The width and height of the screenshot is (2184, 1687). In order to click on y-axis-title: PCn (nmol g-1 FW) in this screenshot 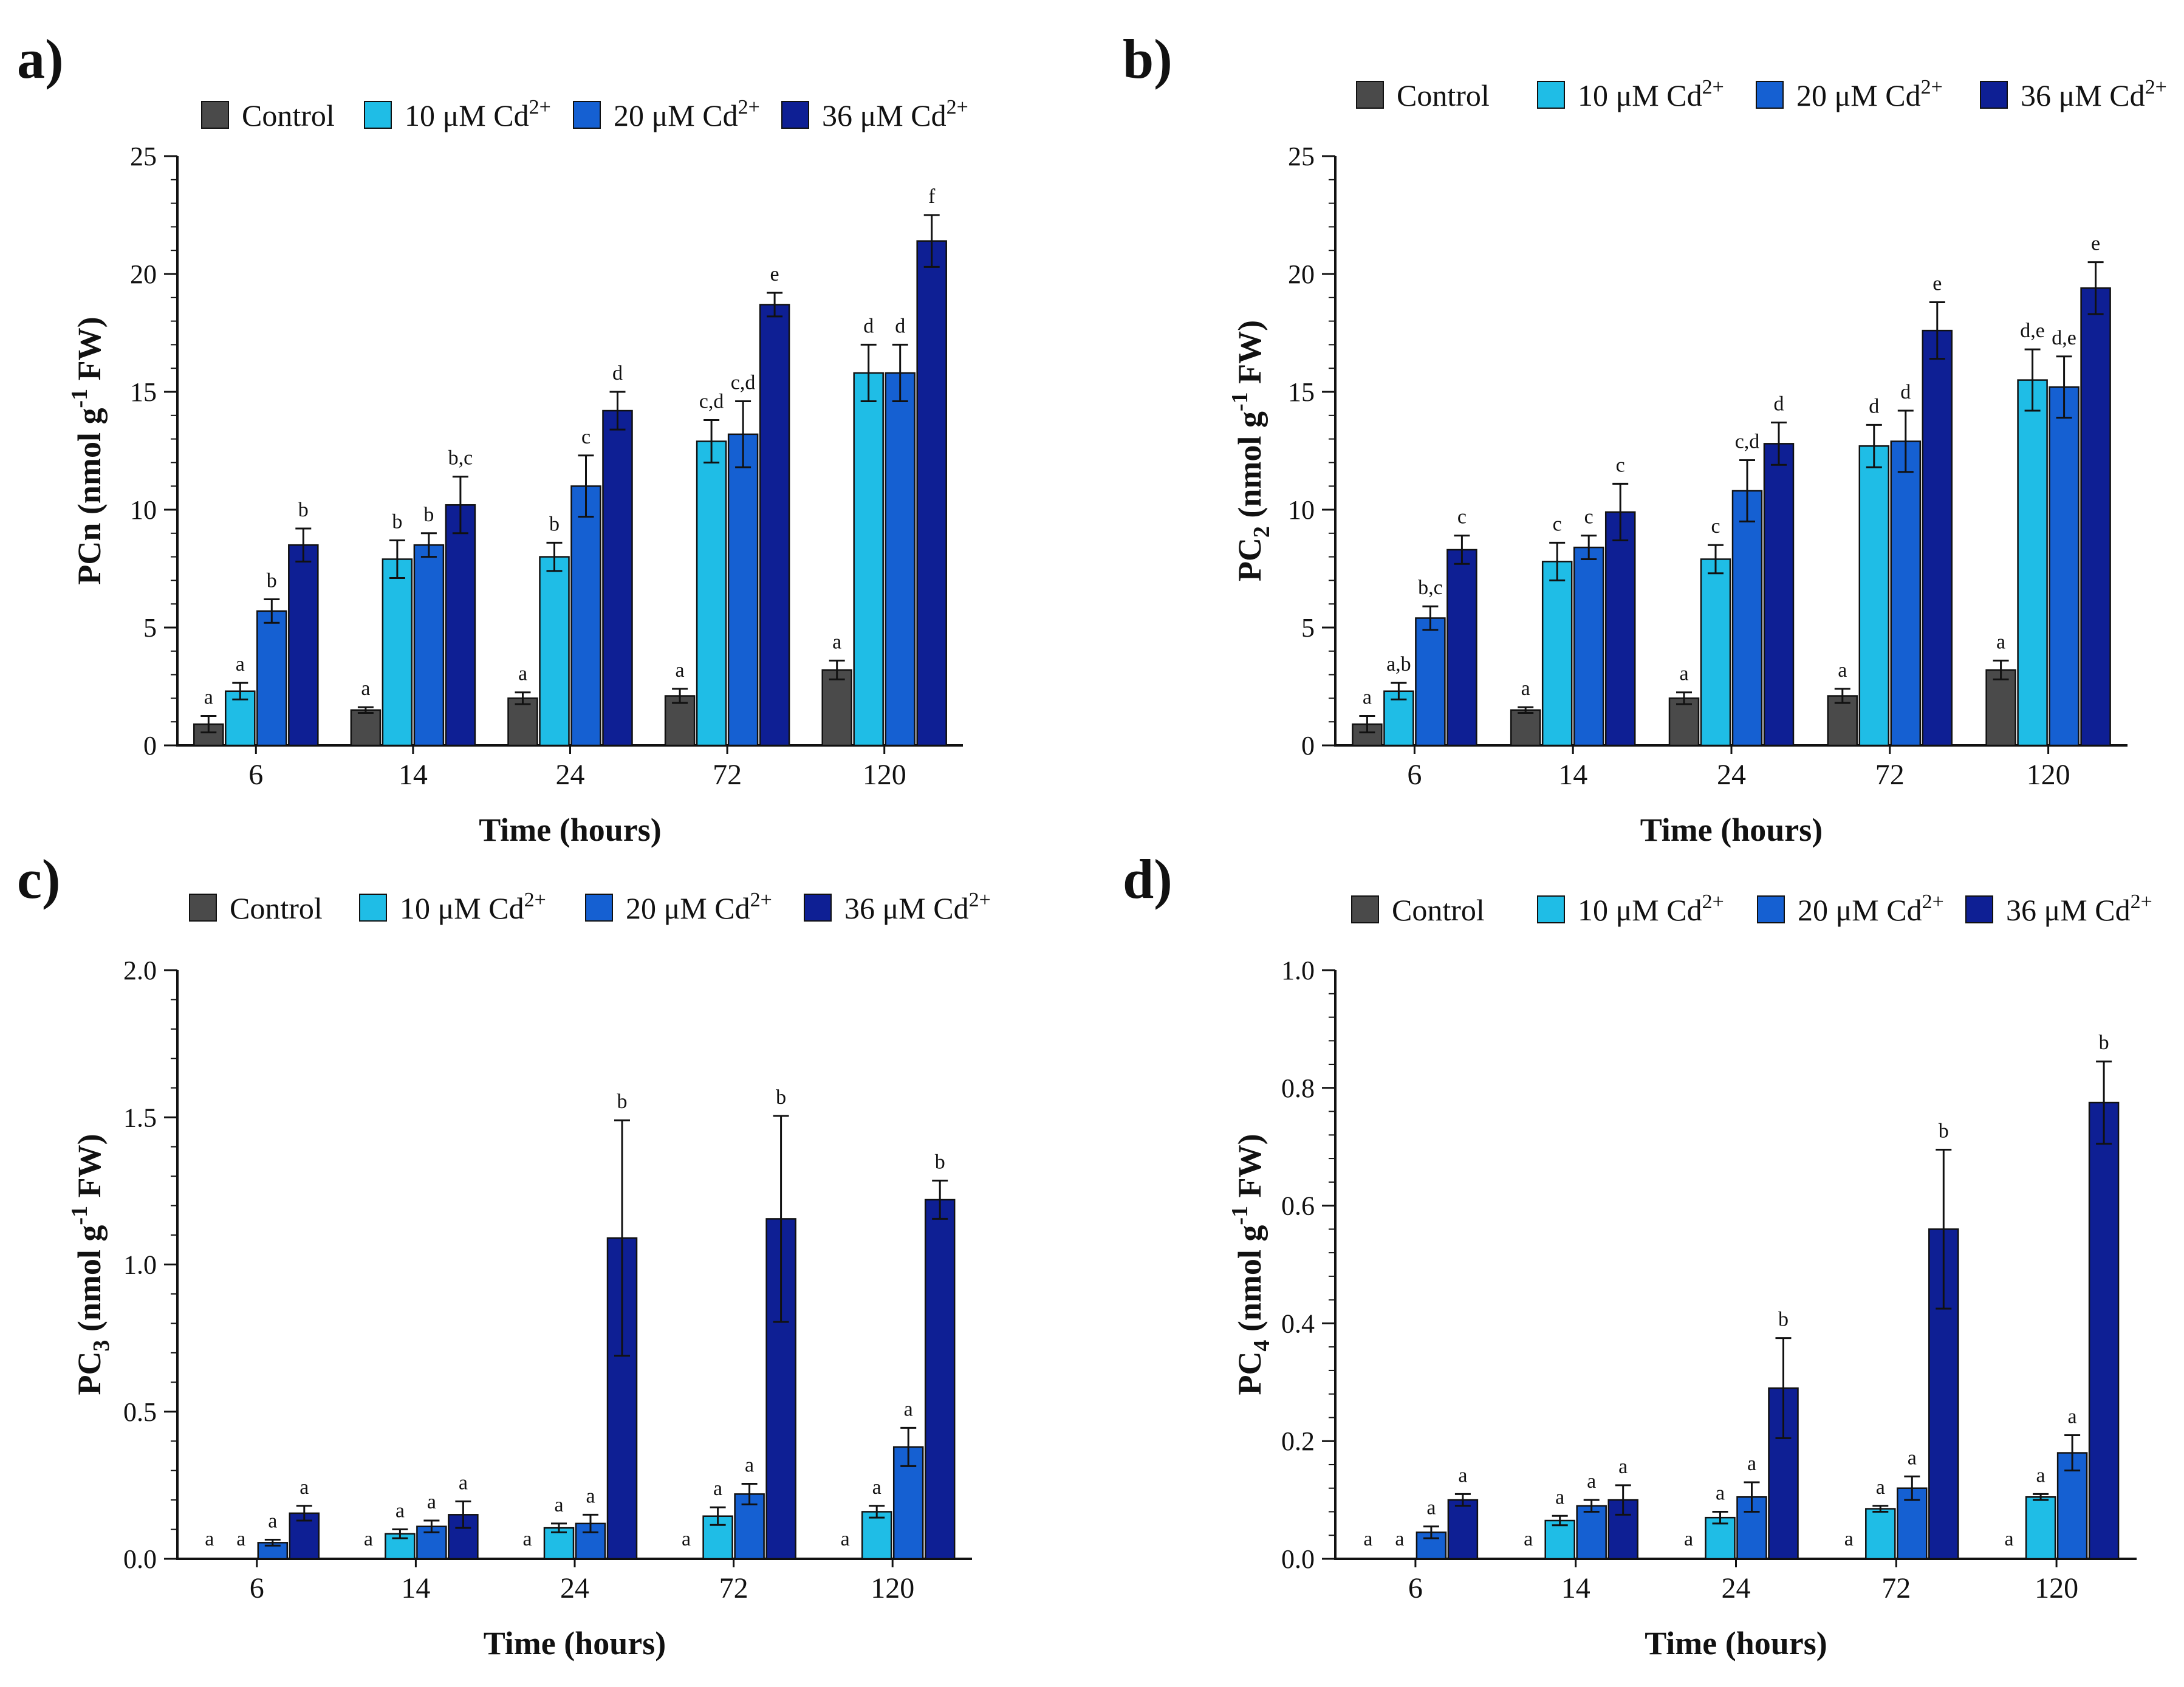, I will do `click(87, 450)`.